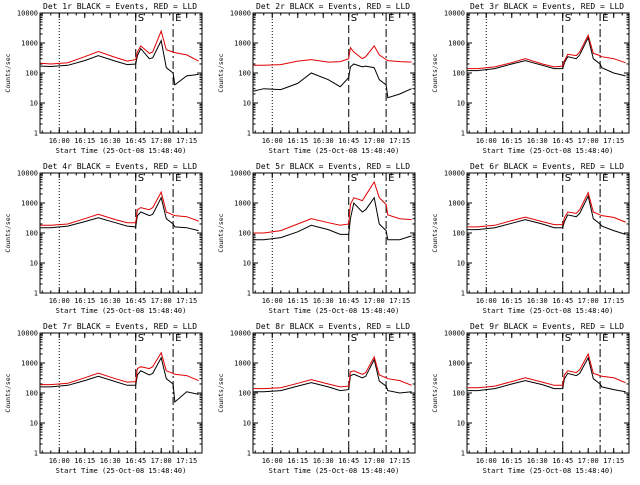  Describe the element at coordinates (547, 166) in the screenshot. I see `panel-title: Det 6r BLACK = Events, RED = LLD` at that location.